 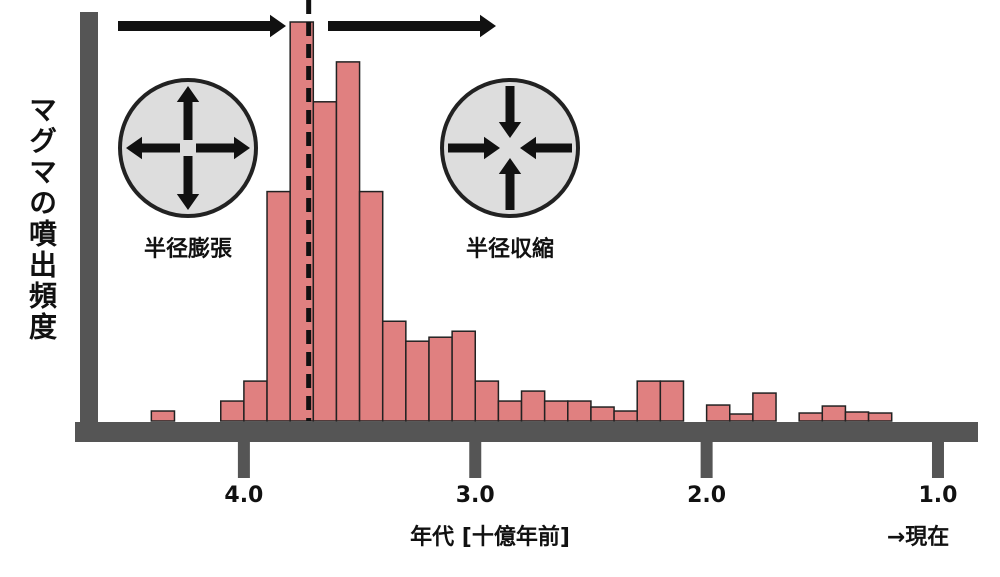 I want to click on expansion-label: 半径膨張, so click(x=188, y=249).